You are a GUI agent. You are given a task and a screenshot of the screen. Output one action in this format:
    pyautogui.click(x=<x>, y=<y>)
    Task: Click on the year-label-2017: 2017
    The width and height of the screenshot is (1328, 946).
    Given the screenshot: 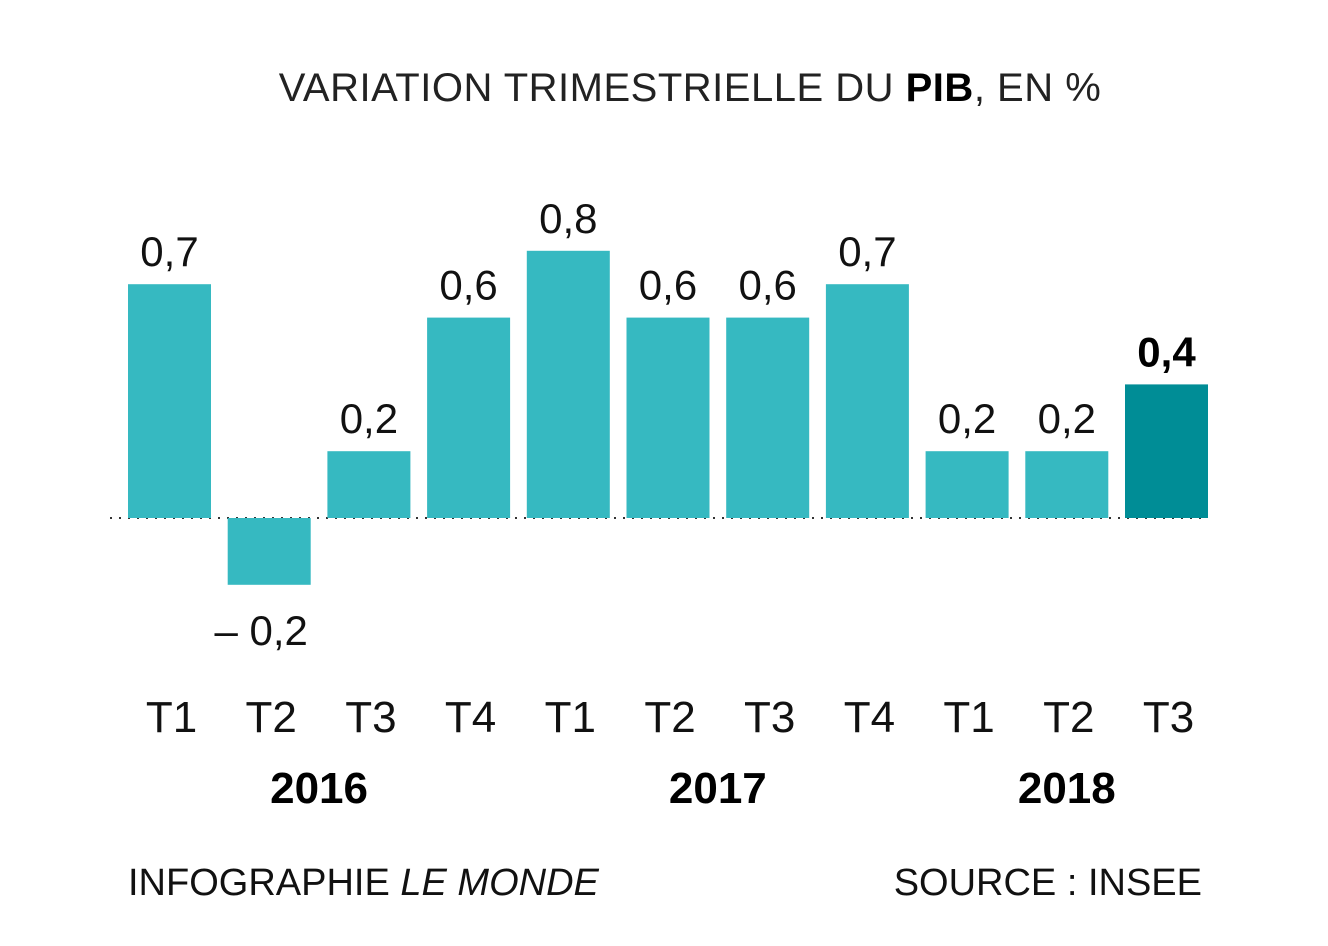 What is the action you would take?
    pyautogui.click(x=718, y=788)
    